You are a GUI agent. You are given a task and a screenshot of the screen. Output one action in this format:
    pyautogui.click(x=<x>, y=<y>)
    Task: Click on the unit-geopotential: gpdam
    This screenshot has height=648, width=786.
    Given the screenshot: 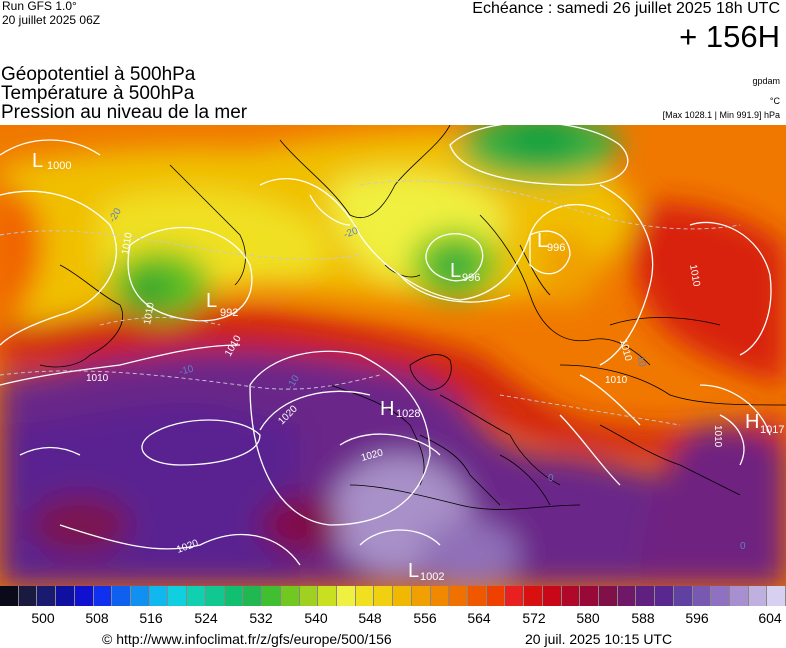 What is the action you would take?
    pyautogui.click(x=766, y=81)
    